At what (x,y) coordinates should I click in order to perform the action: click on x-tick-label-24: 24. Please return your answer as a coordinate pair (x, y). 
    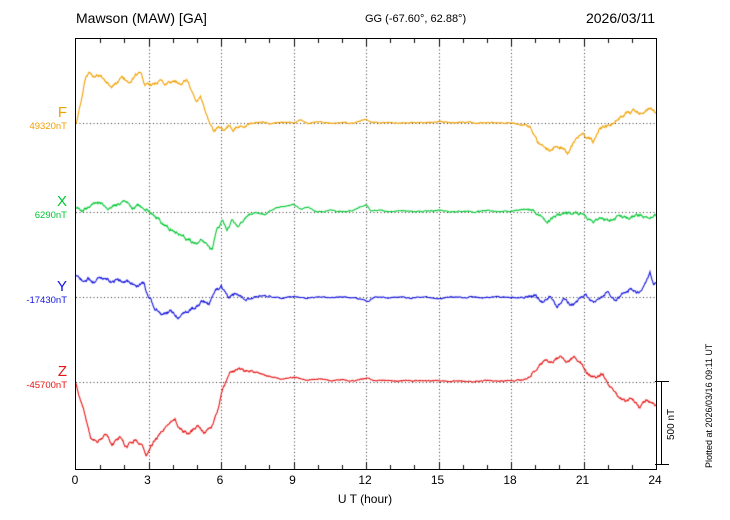
    Looking at the image, I should click on (655, 480).